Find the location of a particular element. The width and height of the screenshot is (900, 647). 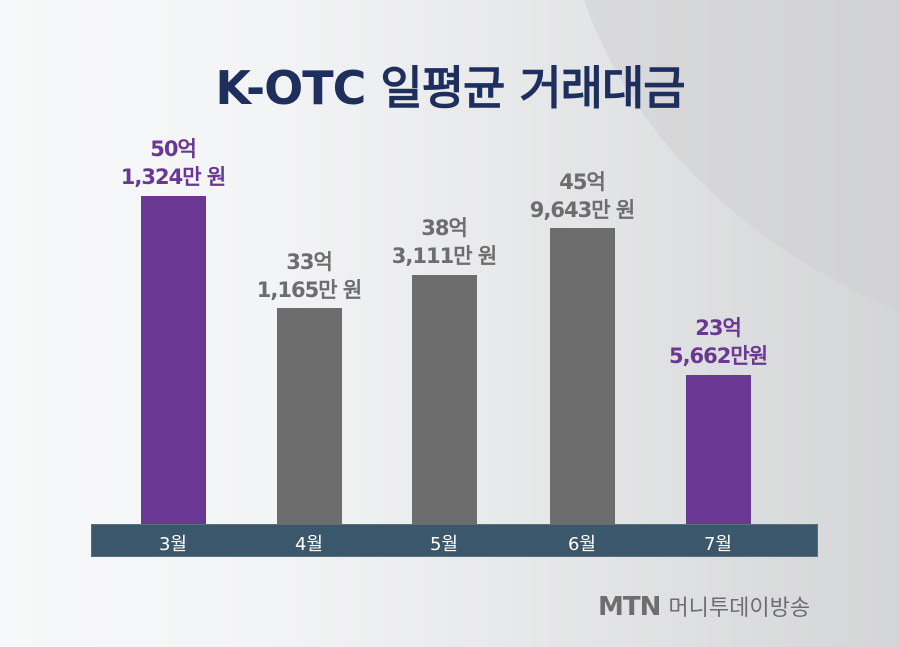

label-line2: 1,165만 원 is located at coordinates (309, 290).